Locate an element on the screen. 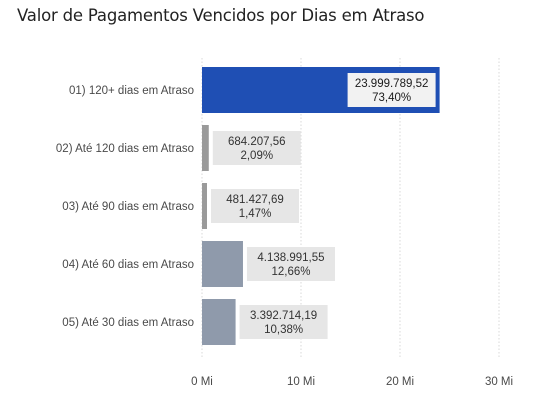 The image size is (542, 400). category-label: 03) Até 90 dias em Atraso is located at coordinates (128, 207).